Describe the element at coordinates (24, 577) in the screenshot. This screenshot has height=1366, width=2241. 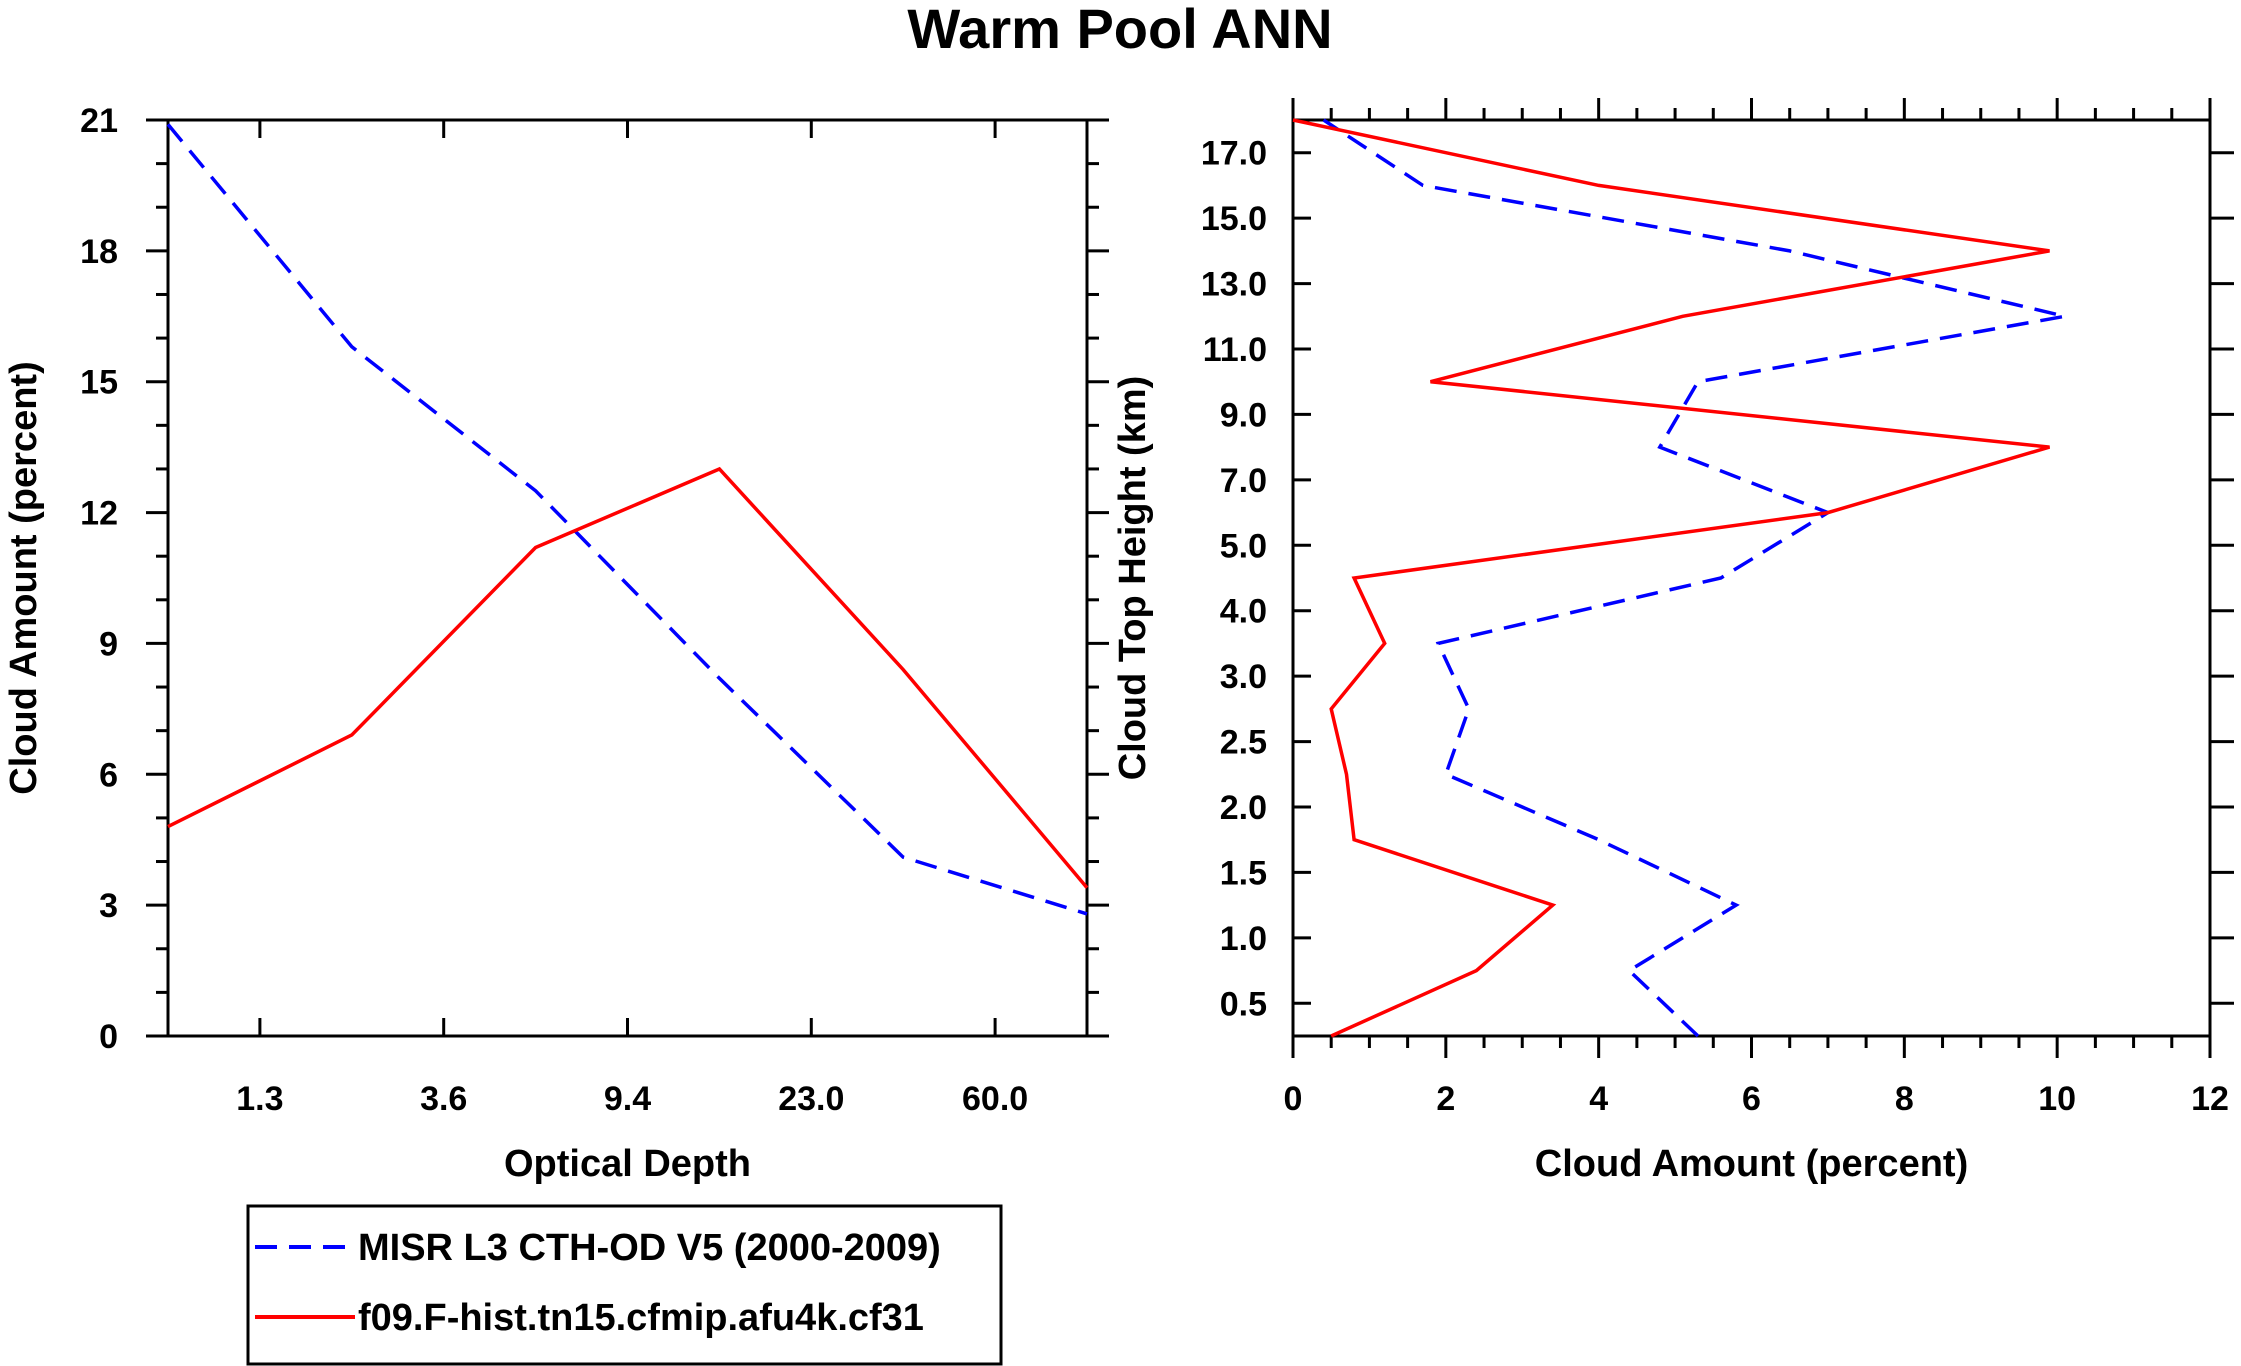
I see `y-axis-label: Cloud Amount (percent)` at that location.